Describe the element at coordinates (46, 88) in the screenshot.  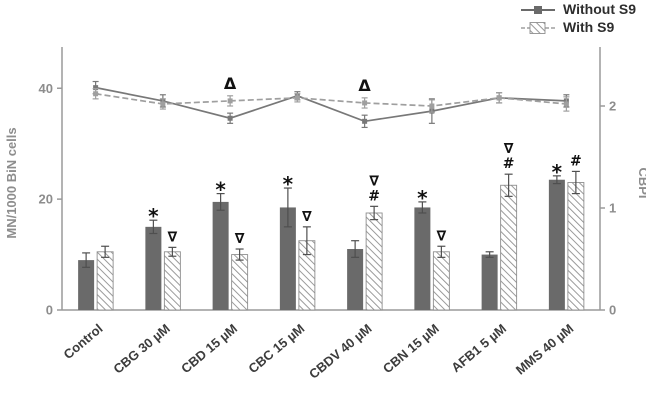
I see `left-tick-label: 40` at that location.